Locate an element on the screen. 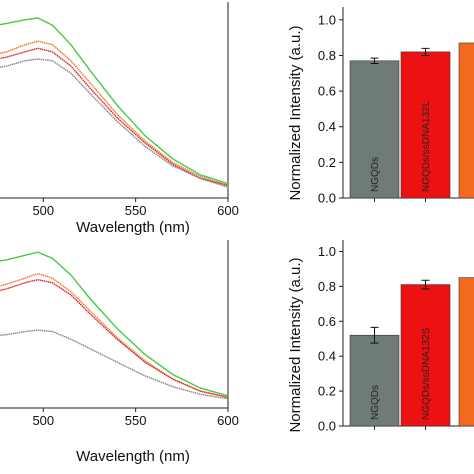  bottom-left-x-axis-title: Wavelength (nm) is located at coordinates (133, 456).